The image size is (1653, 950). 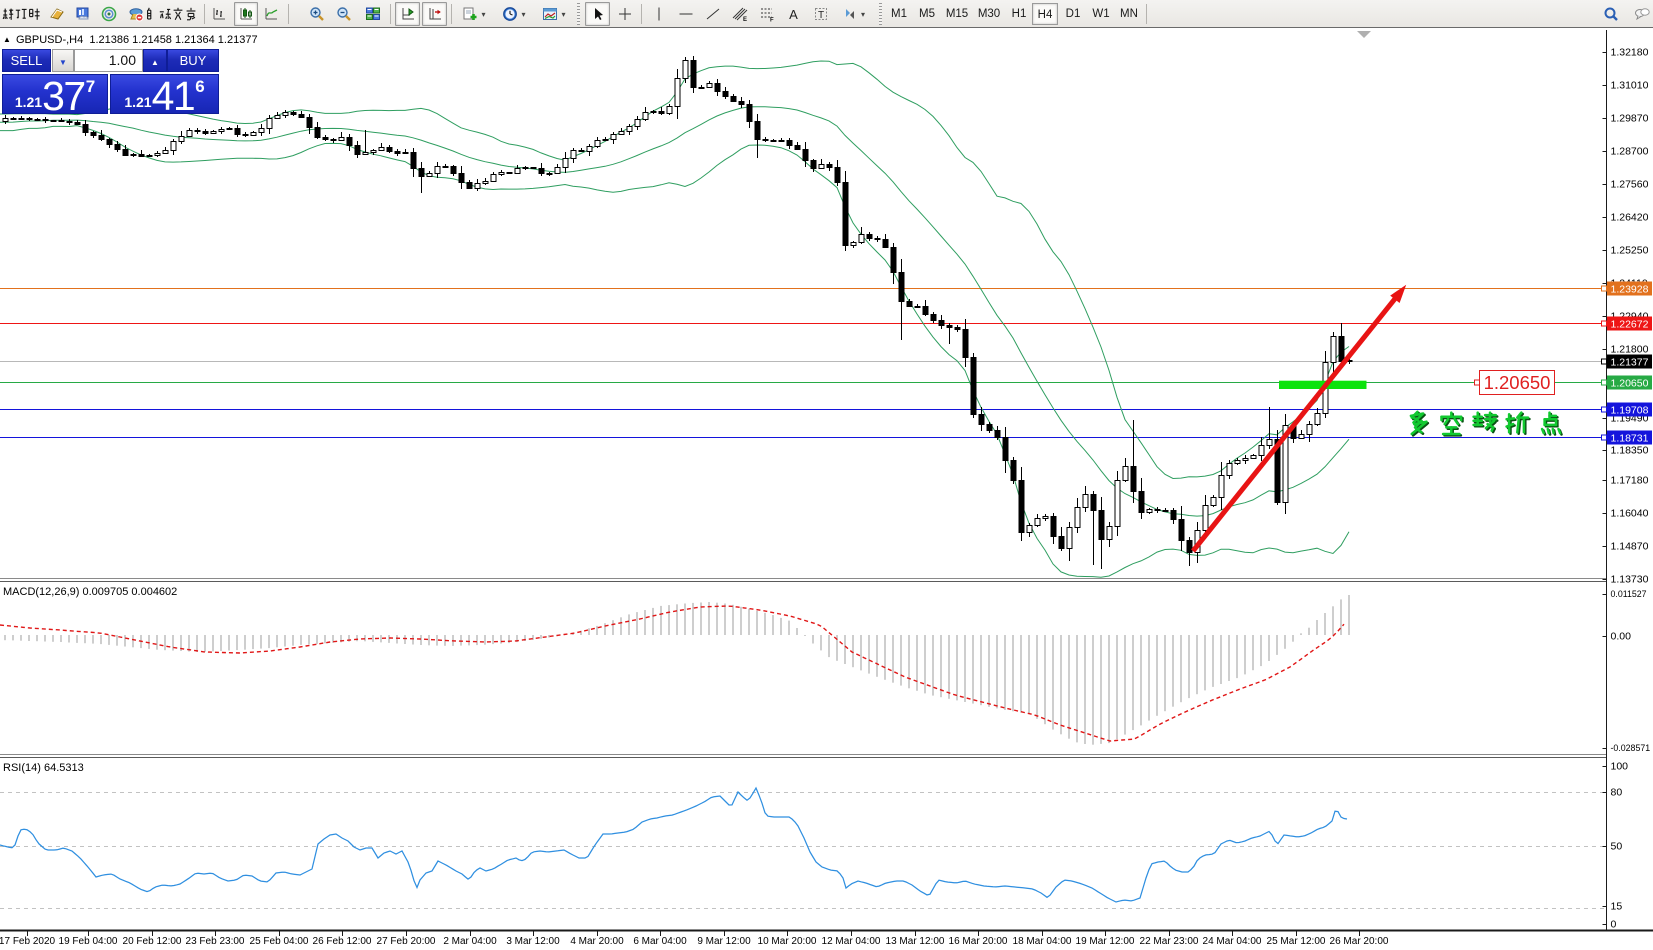 I want to click on svg-text: 24 Mar 04:00, so click(x=1232, y=941).